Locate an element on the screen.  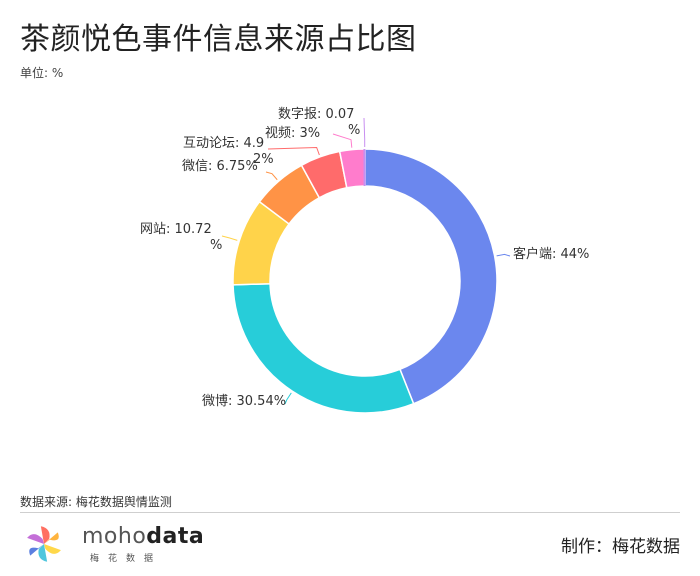
leader-line-数字报 is located at coordinates (364, 132).